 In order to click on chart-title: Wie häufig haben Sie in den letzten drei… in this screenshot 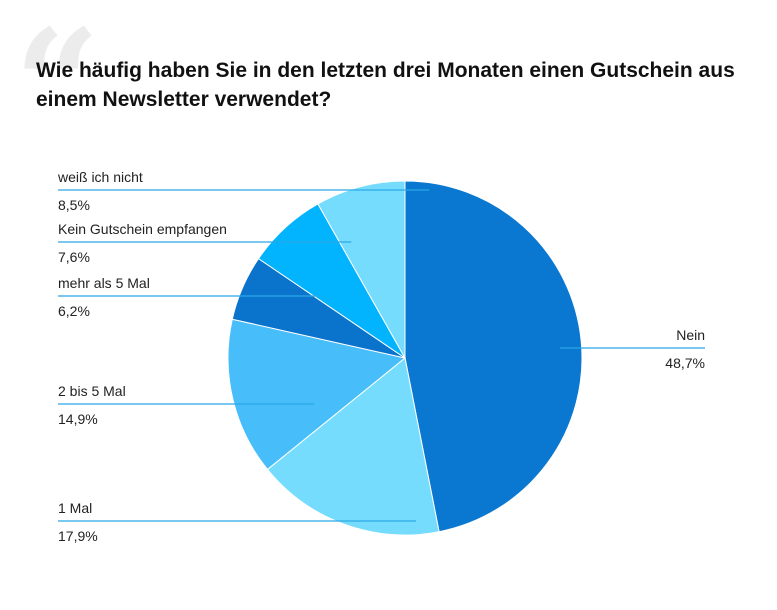, I will do `click(385, 85)`.